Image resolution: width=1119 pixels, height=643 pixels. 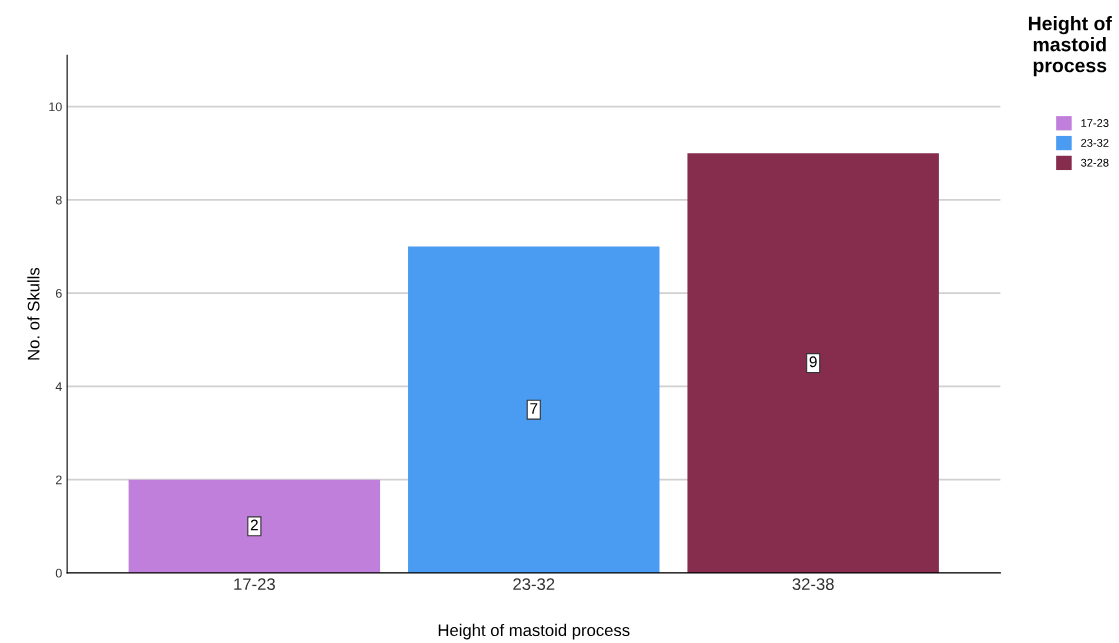 I want to click on x-tick-label: 32-38, so click(x=813, y=584).